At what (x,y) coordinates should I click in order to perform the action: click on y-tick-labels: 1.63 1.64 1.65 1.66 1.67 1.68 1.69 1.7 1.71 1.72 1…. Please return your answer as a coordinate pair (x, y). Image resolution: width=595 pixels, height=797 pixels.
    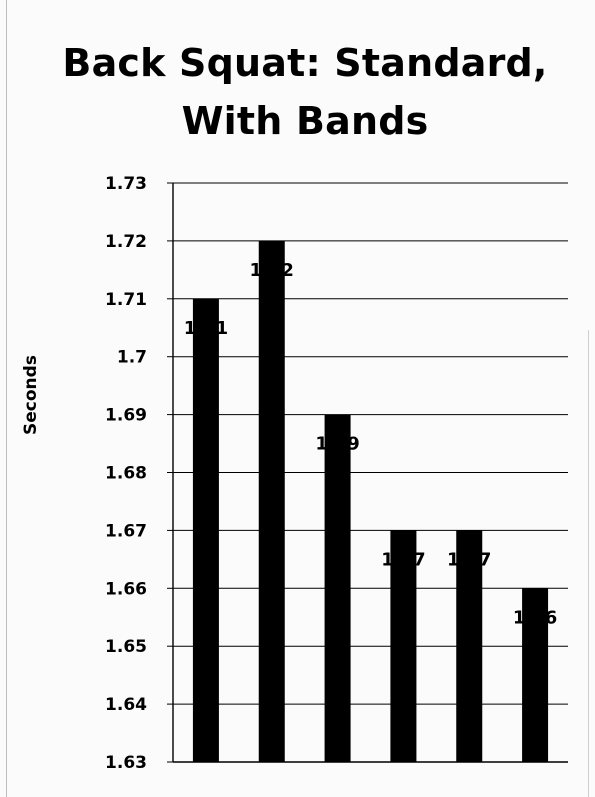
    Looking at the image, I should click on (126, 473).